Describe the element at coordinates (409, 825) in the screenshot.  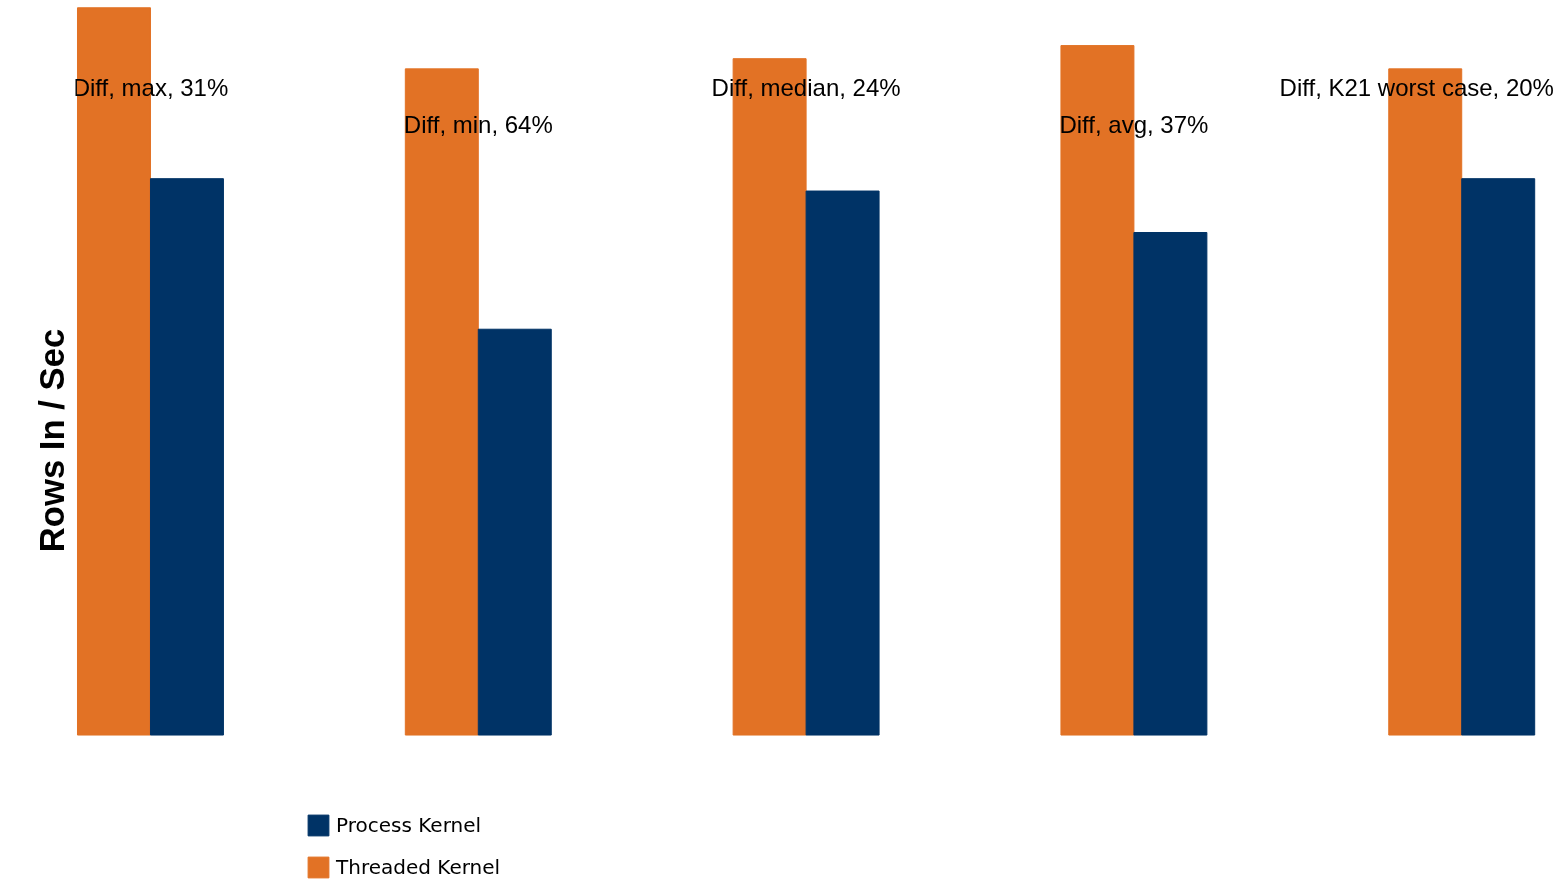
I see `legend-label: Process Kernel` at that location.